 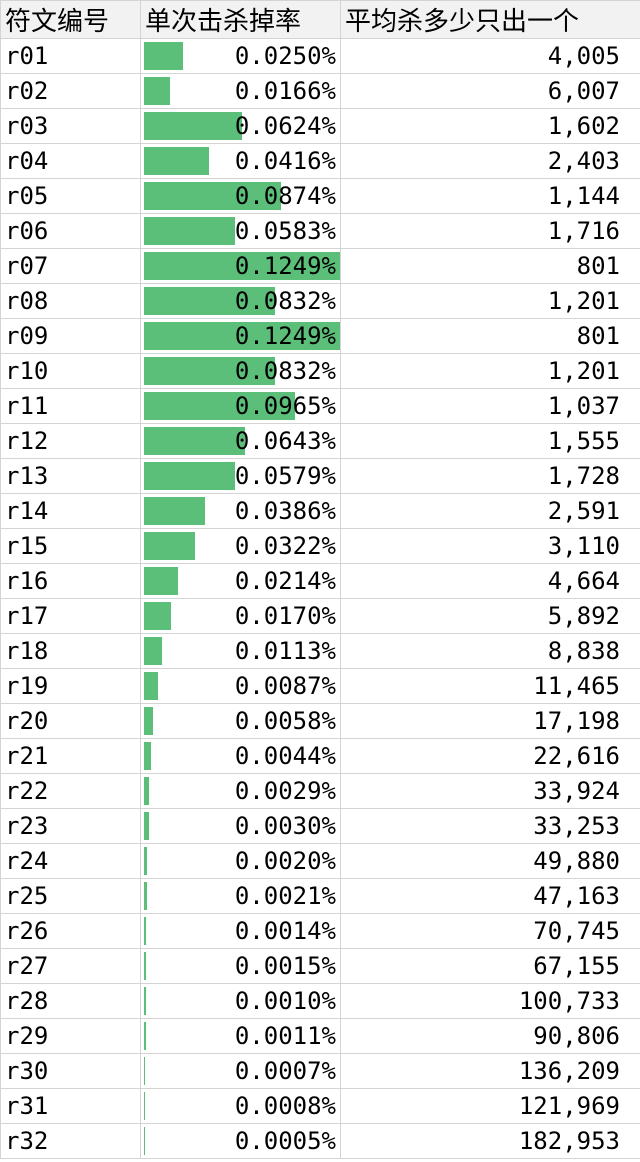 I want to click on table-row: r20 0.0058% 17,198, so click(x=320, y=721).